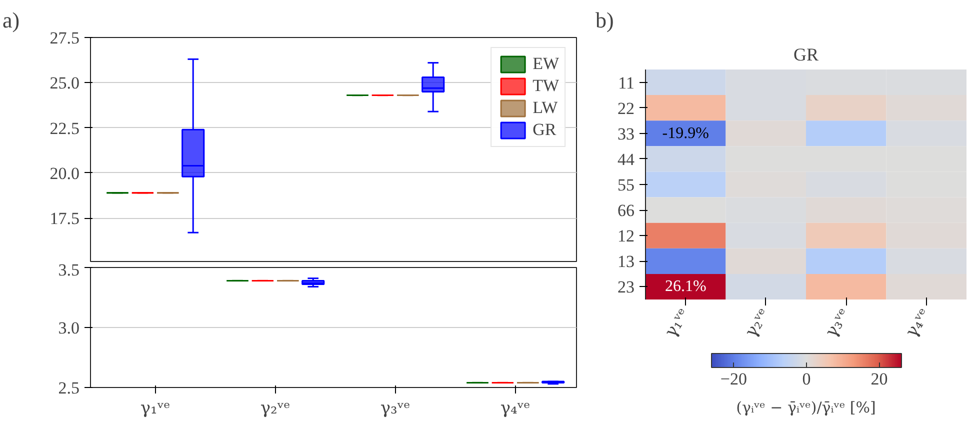 The image size is (971, 423). What do you see at coordinates (626, 82) in the screenshot?
I see `y-tick-label: 11` at bounding box center [626, 82].